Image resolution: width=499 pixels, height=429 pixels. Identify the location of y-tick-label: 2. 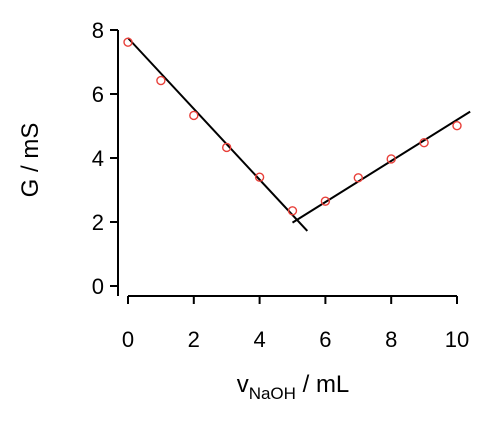
(98, 222).